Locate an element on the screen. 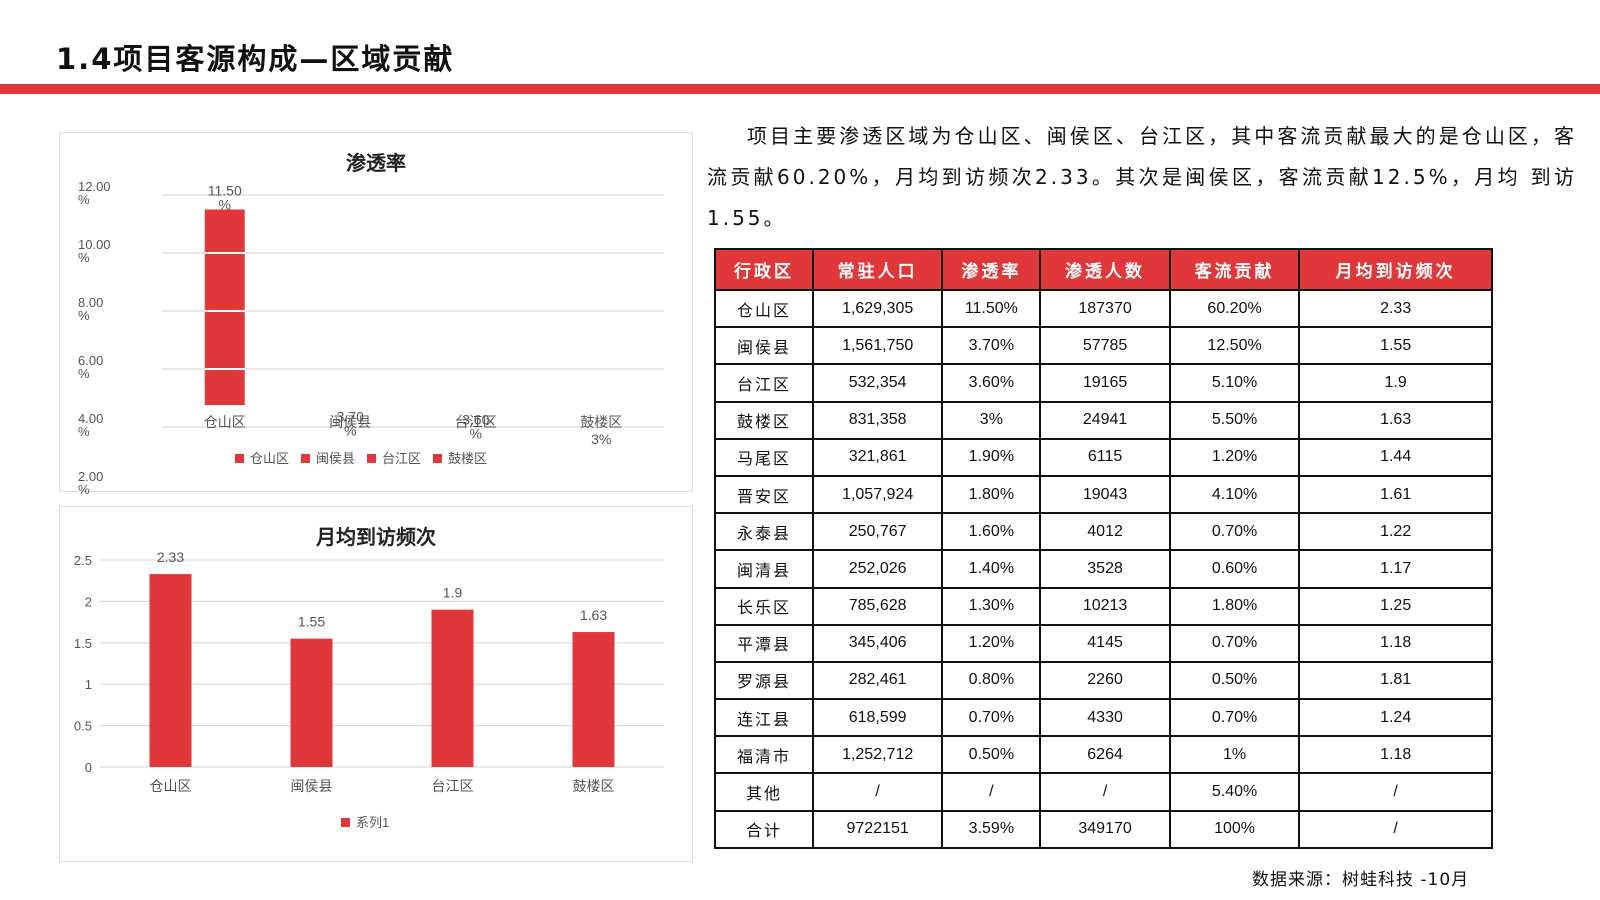  table-cell: 0.60% is located at coordinates (1234, 569).